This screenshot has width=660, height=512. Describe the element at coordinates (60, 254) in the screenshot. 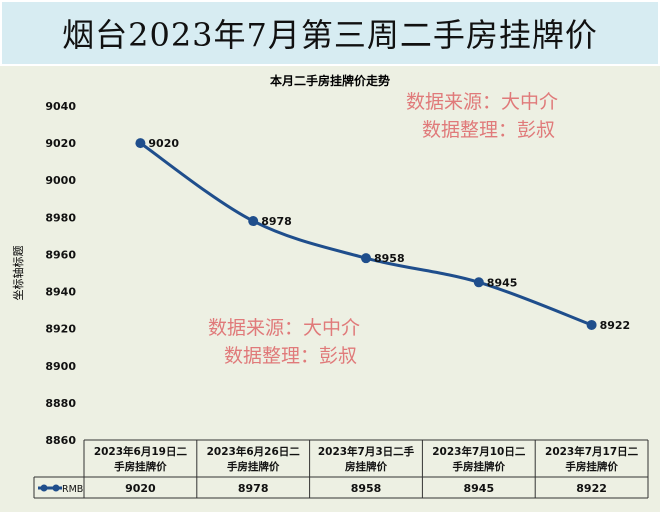

I see `y-tick-label: 8960` at that location.